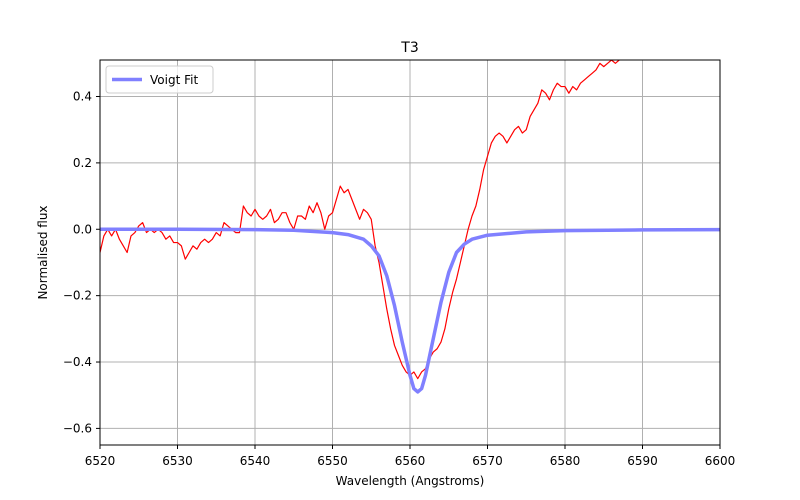 This screenshot has height=500, width=800. What do you see at coordinates (100, 461) in the screenshot?
I see `x-tick-label: 6520` at bounding box center [100, 461].